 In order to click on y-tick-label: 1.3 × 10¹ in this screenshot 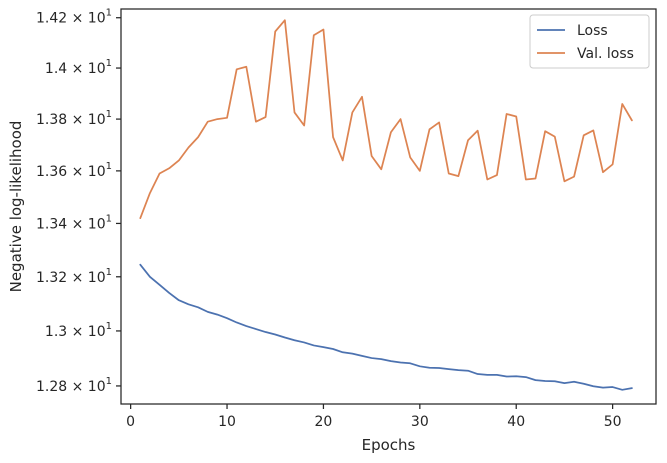, I will do `click(78, 330)`.